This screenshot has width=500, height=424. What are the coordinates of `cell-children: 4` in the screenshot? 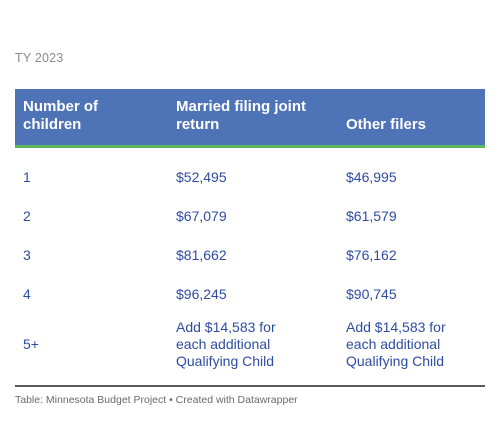 It's located at (27, 293).